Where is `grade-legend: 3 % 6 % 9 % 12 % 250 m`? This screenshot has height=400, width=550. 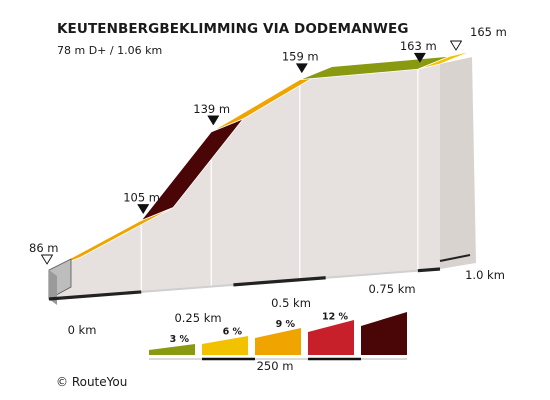
grade-legend: 3 % 6 % 9 % 12 % 250 m is located at coordinates (278, 342).